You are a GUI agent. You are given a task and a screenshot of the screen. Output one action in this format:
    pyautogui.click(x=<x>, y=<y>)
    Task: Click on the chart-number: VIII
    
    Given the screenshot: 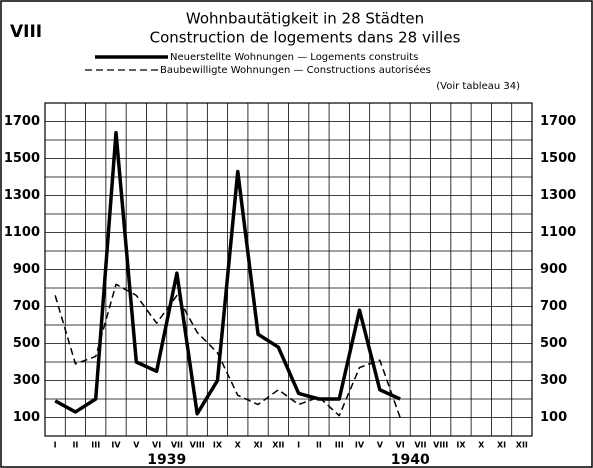 What is the action you would take?
    pyautogui.click(x=26, y=32)
    